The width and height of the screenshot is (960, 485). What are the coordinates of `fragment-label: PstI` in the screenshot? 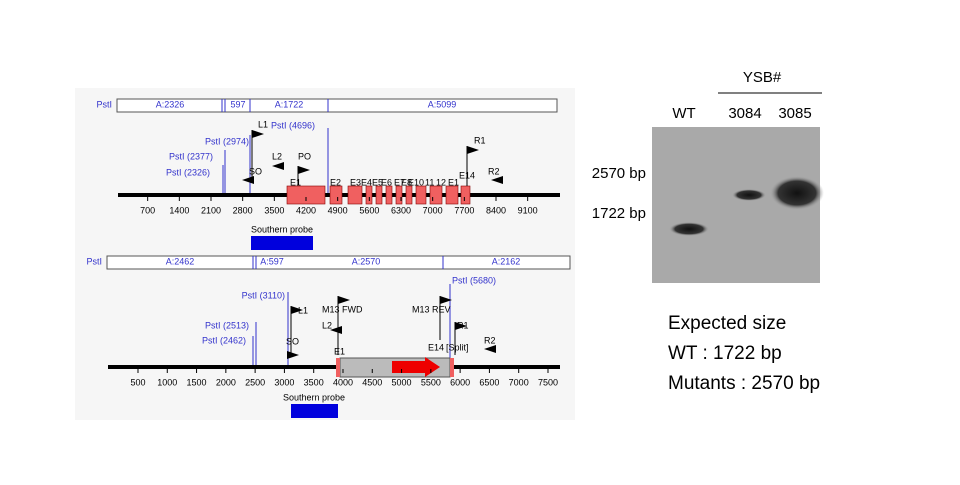 It's located at (104, 104).